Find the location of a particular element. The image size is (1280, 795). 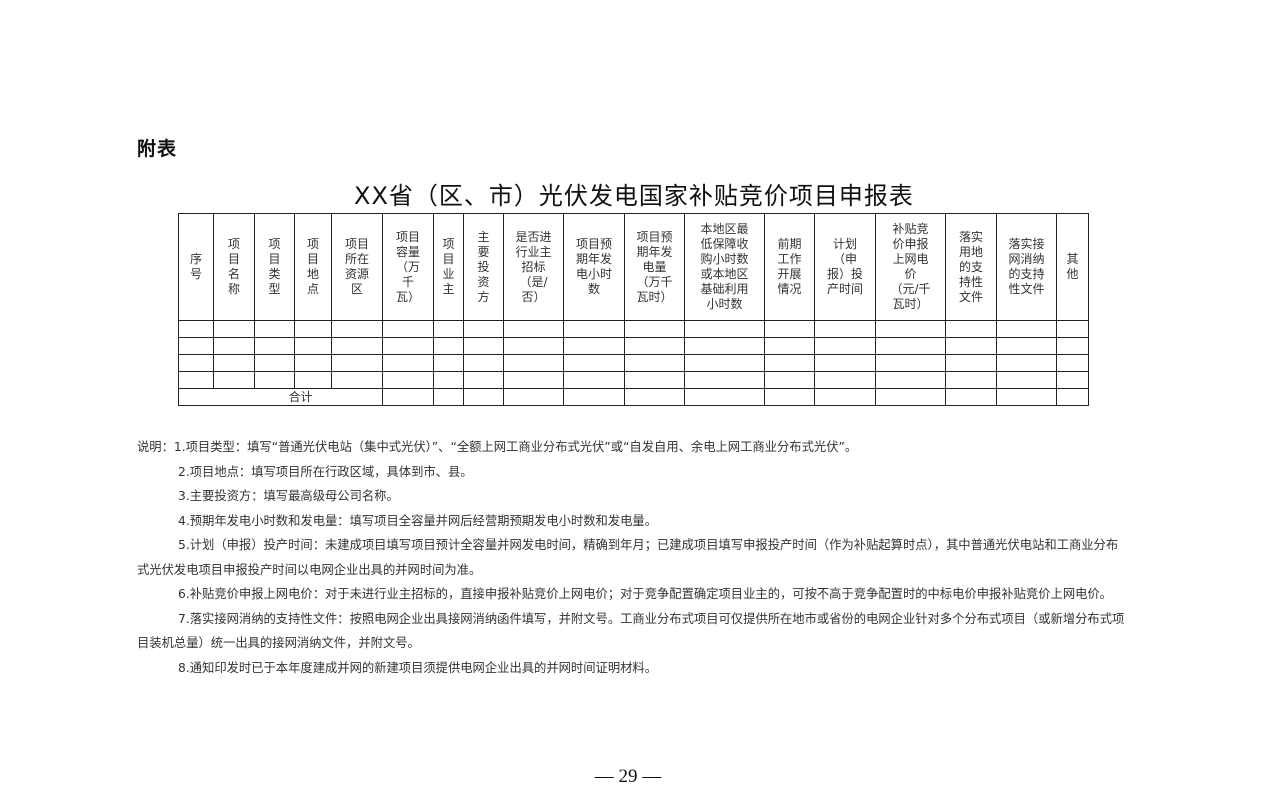

column-header: 项 目 名 称 is located at coordinates (234, 267).